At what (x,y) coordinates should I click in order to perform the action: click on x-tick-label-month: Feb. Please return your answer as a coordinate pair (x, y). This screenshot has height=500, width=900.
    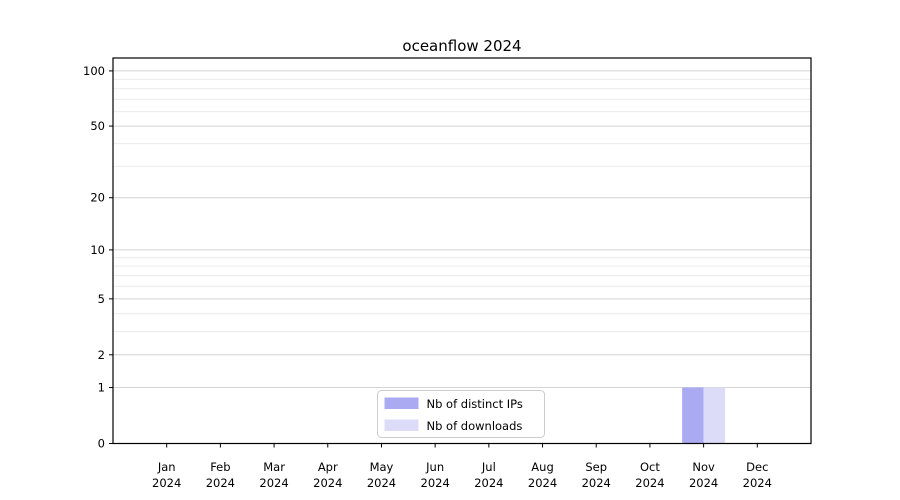
    Looking at the image, I should click on (220, 467).